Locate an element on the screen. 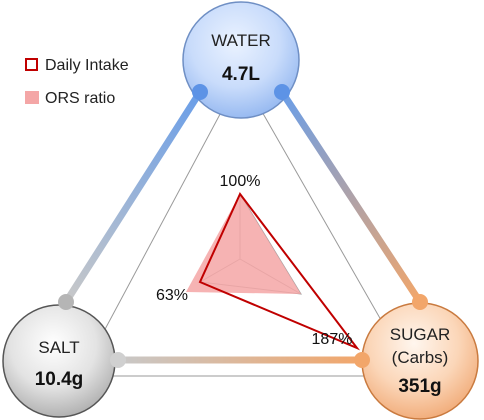 This screenshot has width=484, height=420. water-label: WATER is located at coordinates (241, 40).